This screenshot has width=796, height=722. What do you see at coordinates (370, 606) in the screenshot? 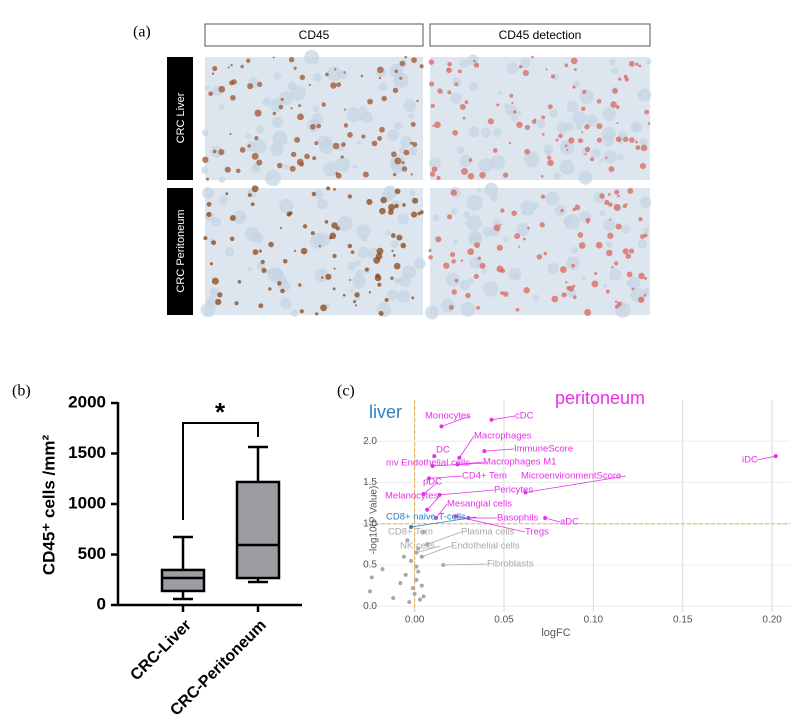
I see `y-tick-label: 0.0` at bounding box center [370, 606].